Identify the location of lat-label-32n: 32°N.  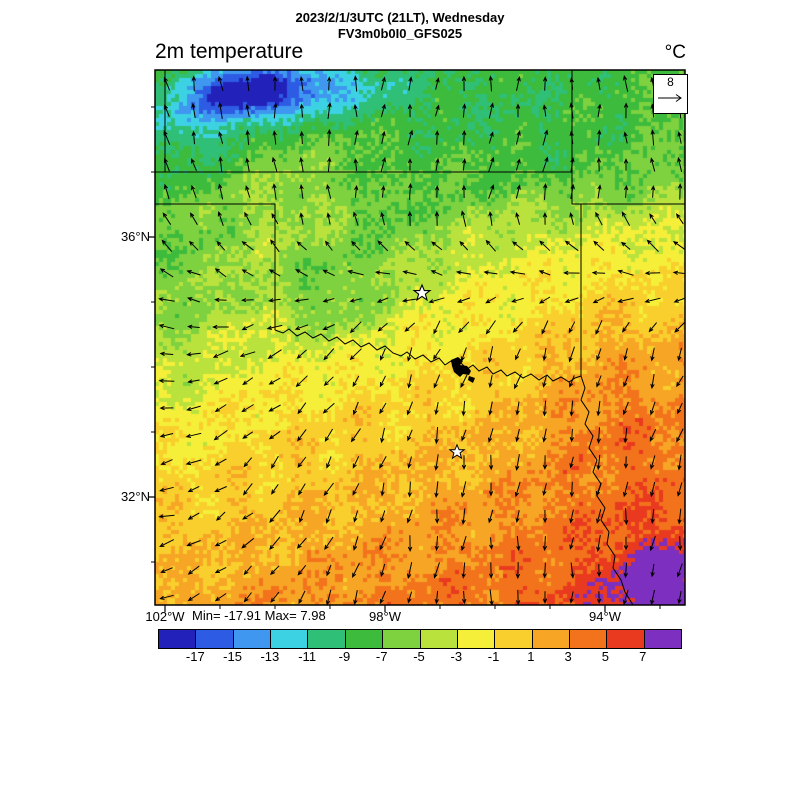
(135, 496).